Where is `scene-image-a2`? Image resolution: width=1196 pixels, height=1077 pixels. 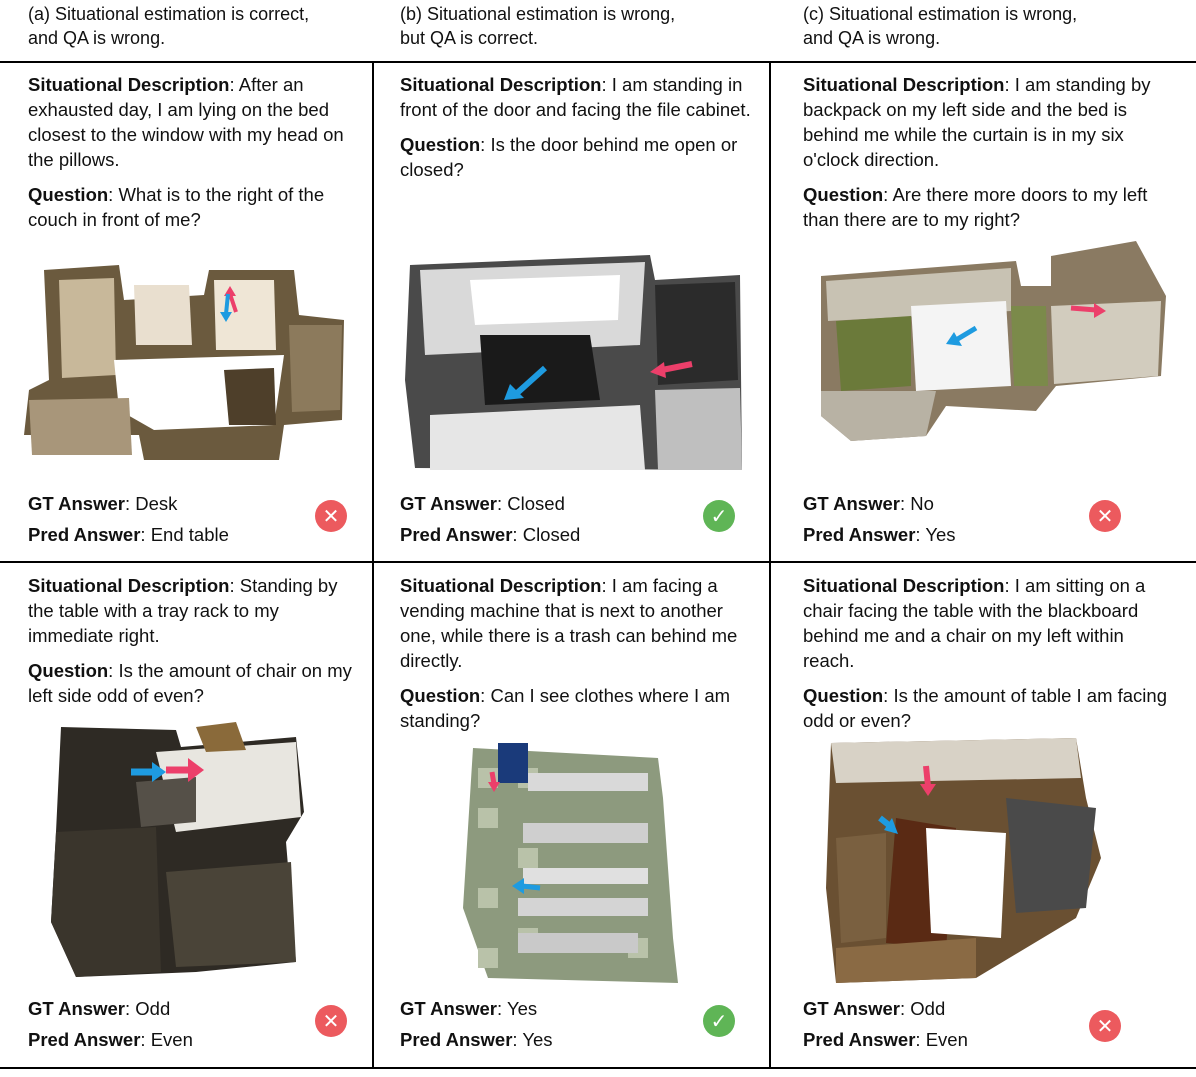
scene-image-a2 is located at coordinates (178, 851).